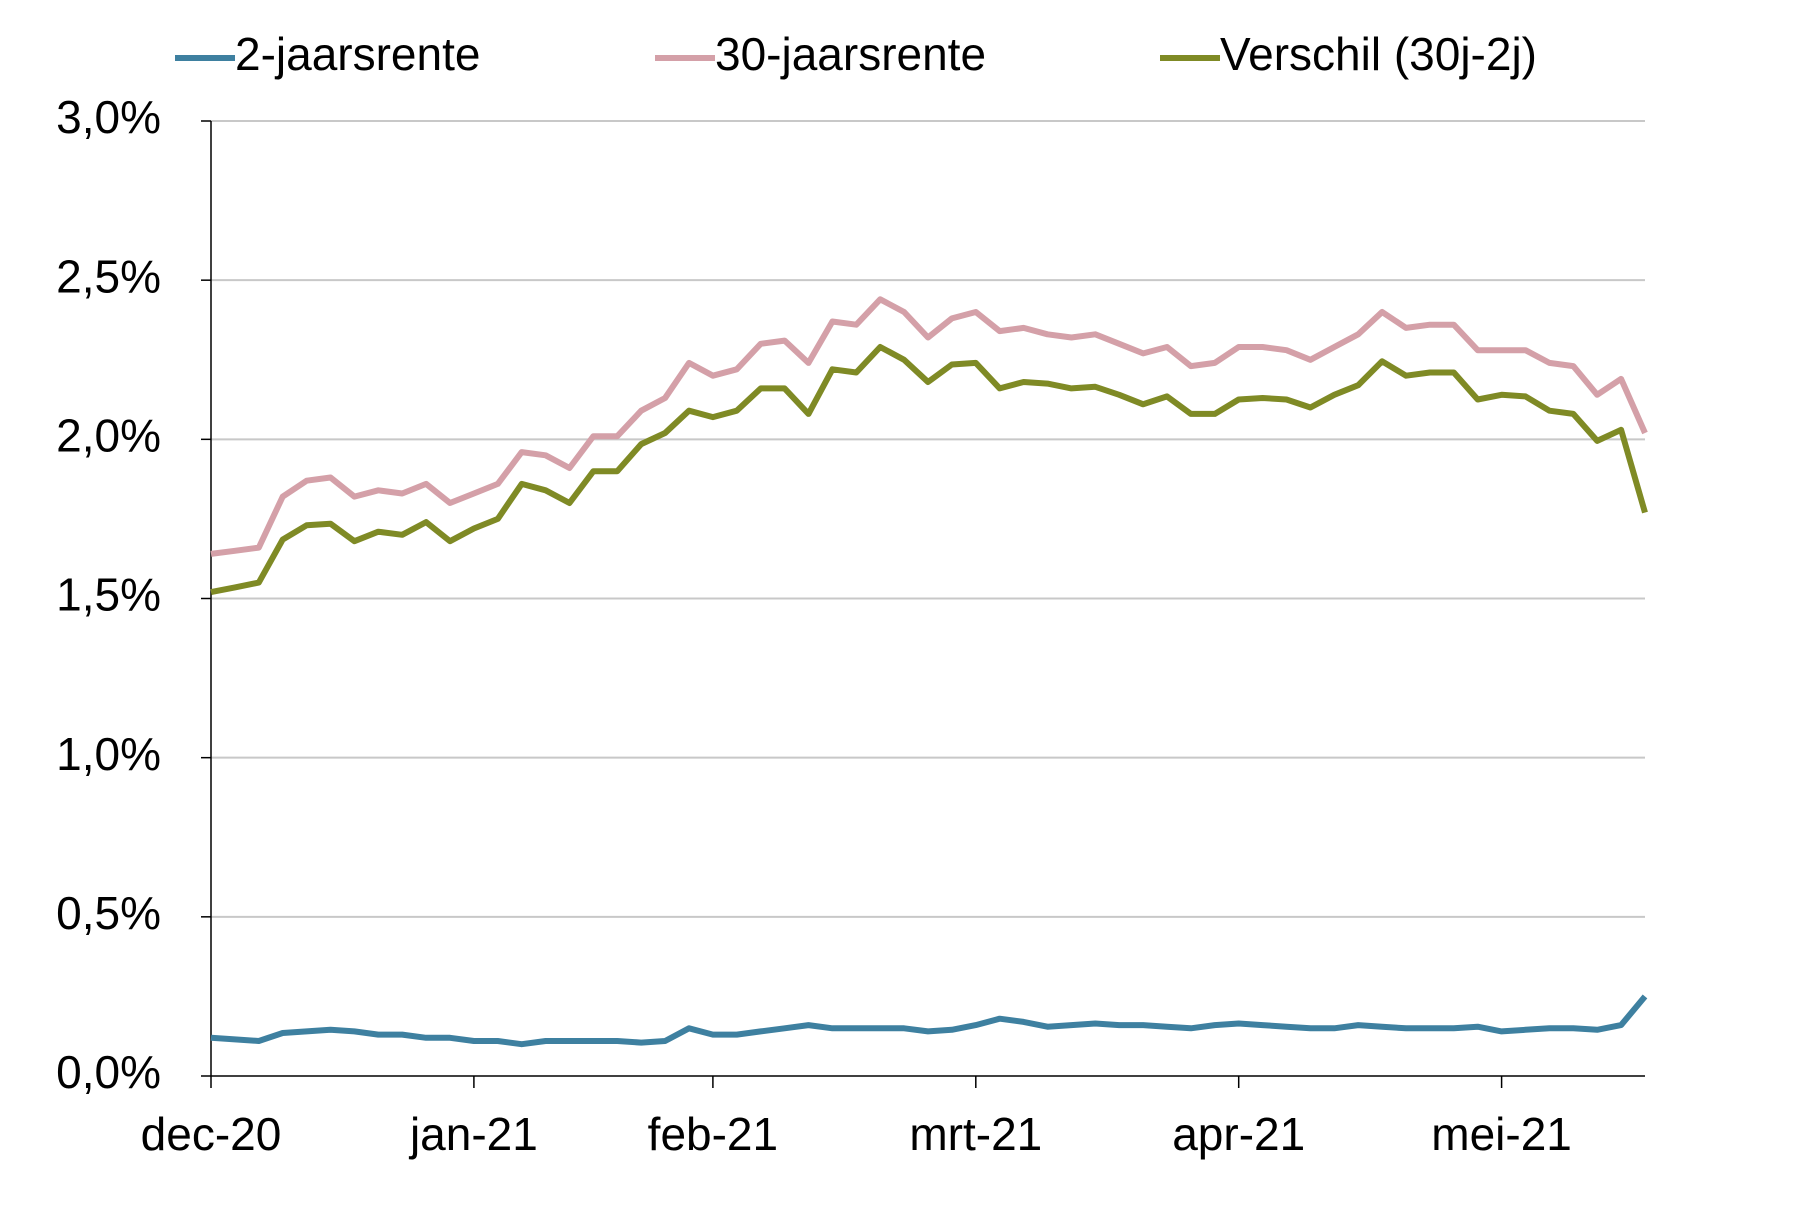 Image resolution: width=1806 pixels, height=1209 pixels. I want to click on y-tick-label: 2,5%, so click(108, 276).